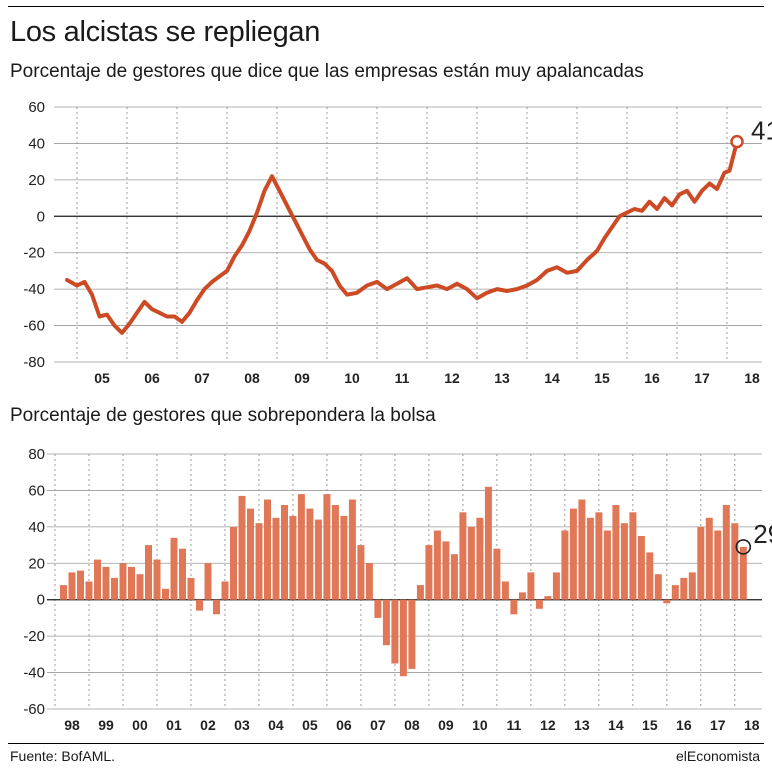 This screenshot has width=772, height=769. I want to click on chart2-y-tick-label: 40, so click(36, 527).